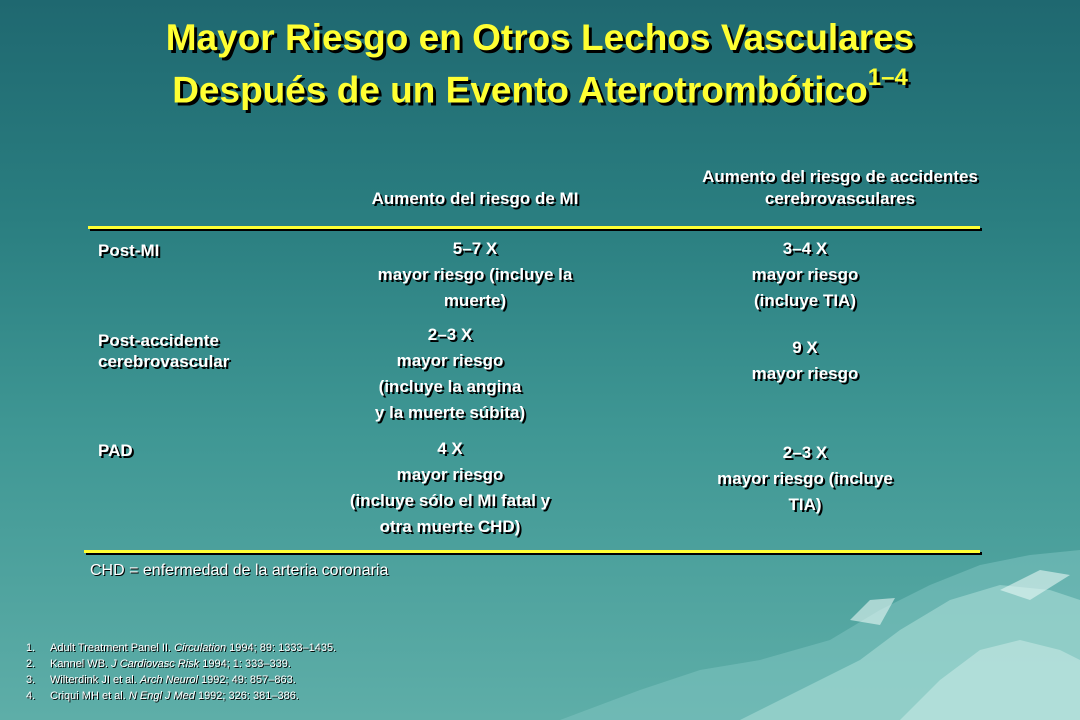  Describe the element at coordinates (805, 248) in the screenshot. I see `cell-line: 3–4 X` at that location.